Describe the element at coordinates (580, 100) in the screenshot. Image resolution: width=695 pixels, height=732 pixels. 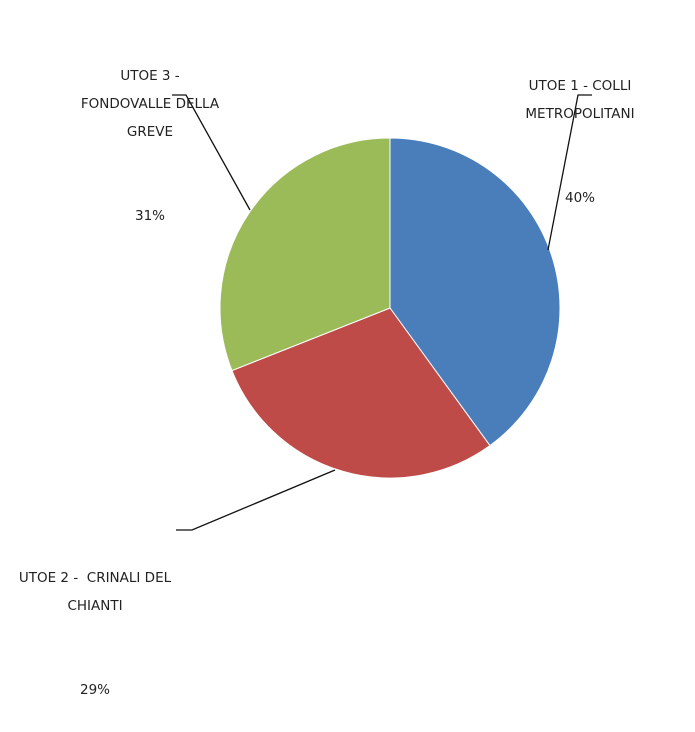
I see `category-label: UTOE 1 - COLLI METROPOLITANI` at that location.